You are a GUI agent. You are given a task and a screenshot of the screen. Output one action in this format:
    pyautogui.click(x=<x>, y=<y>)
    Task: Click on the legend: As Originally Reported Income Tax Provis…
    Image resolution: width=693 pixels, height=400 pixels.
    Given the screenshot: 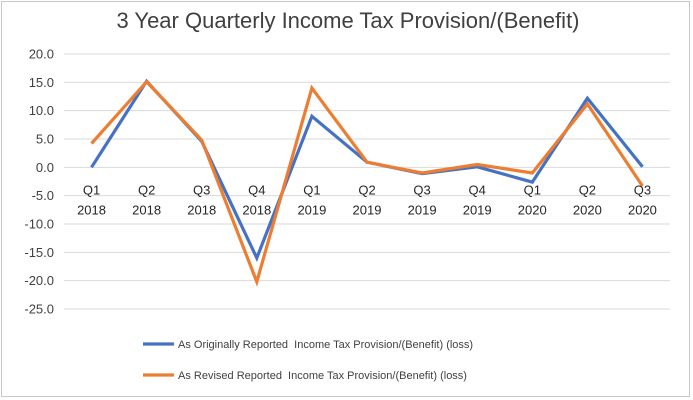 What is the action you would take?
    pyautogui.click(x=308, y=360)
    